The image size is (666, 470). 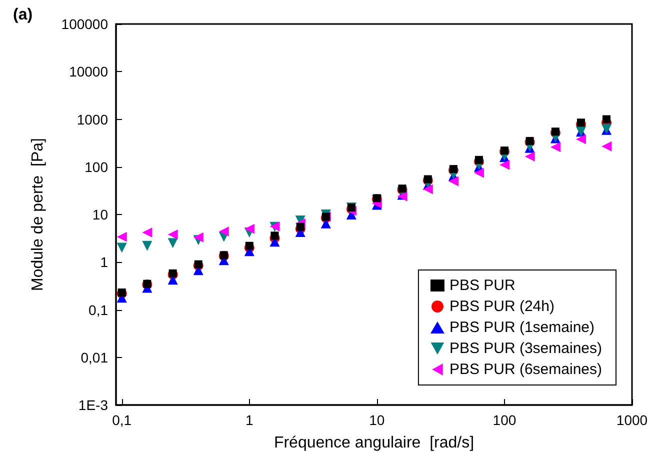 What do you see at coordinates (482, 285) in the screenshot?
I see `legend-label: PBS PUR` at bounding box center [482, 285].